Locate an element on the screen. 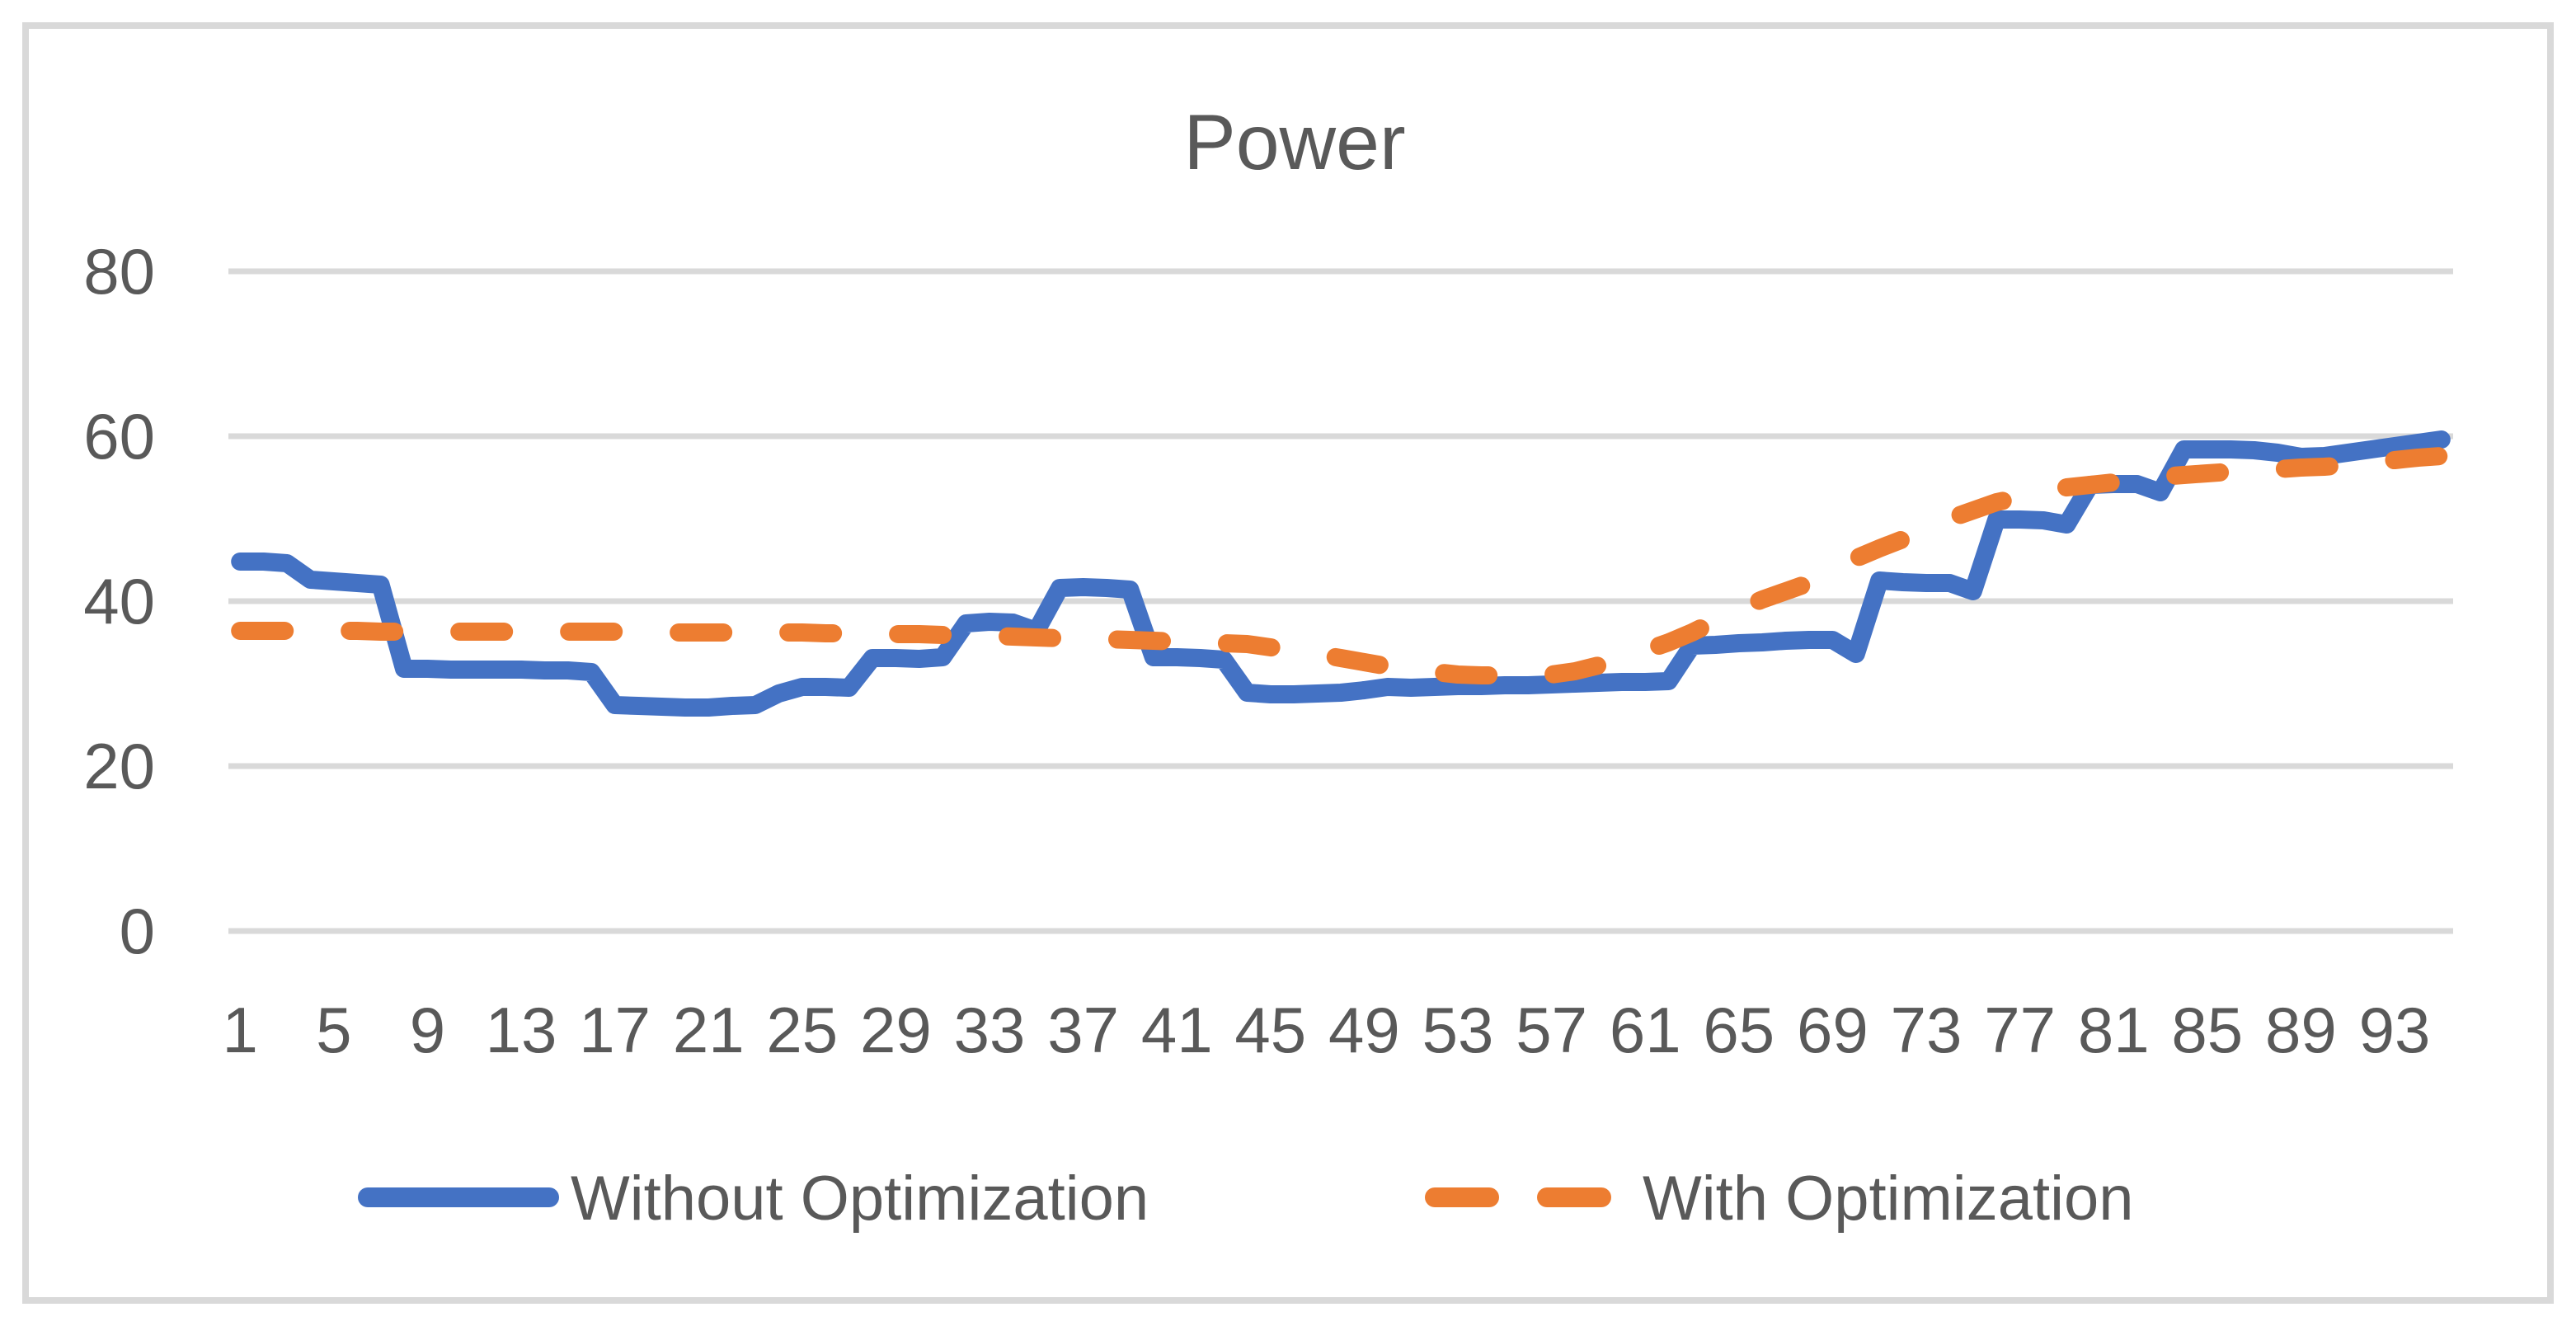 Image resolution: width=2576 pixels, height=1326 pixels. x-tick-label-33: 33 is located at coordinates (990, 1030).